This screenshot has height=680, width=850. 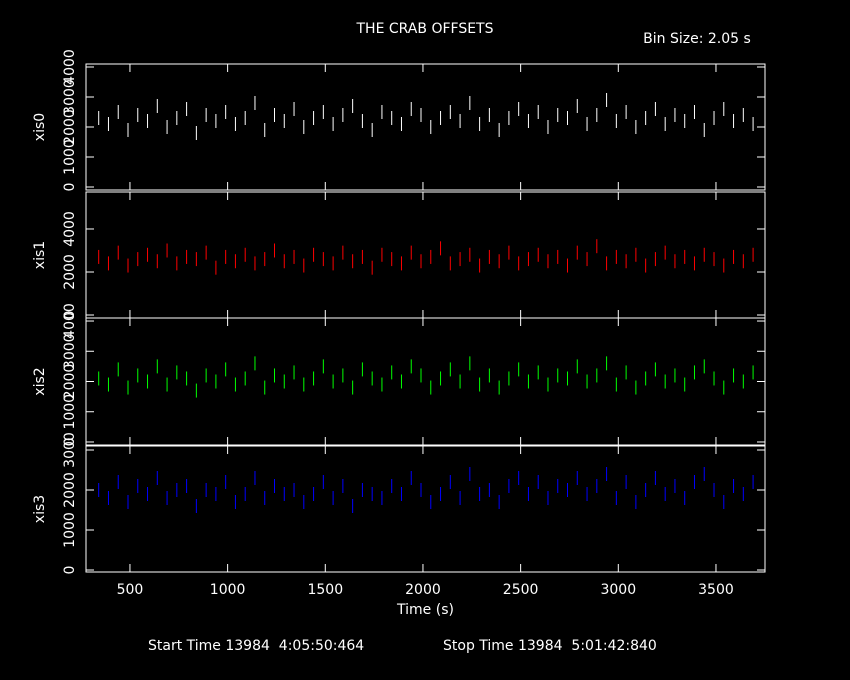 I want to click on y-axis-label: xis3, so click(x=40, y=509).